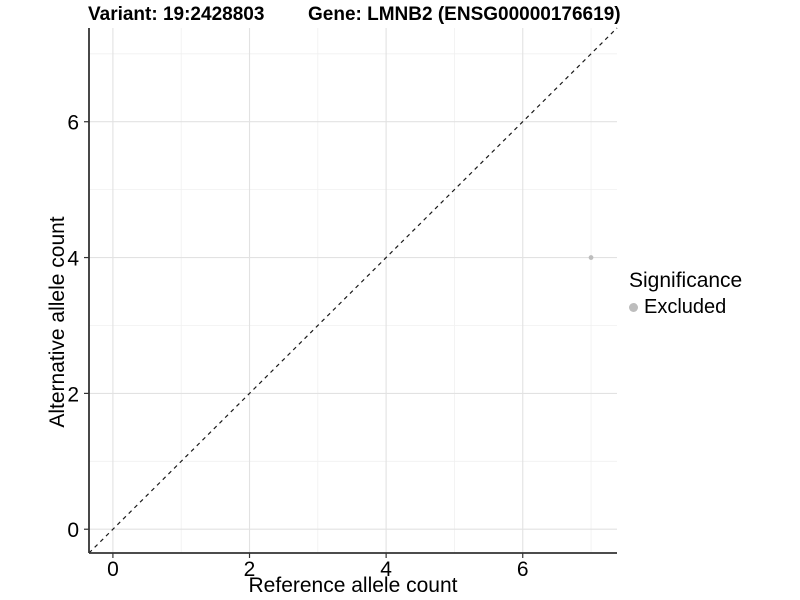 The image size is (800, 600). Describe the element at coordinates (176, 14) in the screenshot. I see `variant-title: Variant: 19:2428803` at that location.